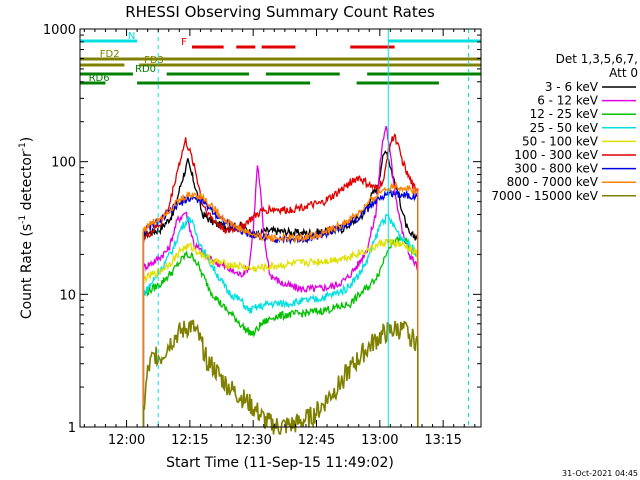  I want to click on x-axis-label: Start Time (11-Sep-15 11:49:02), so click(280, 463).